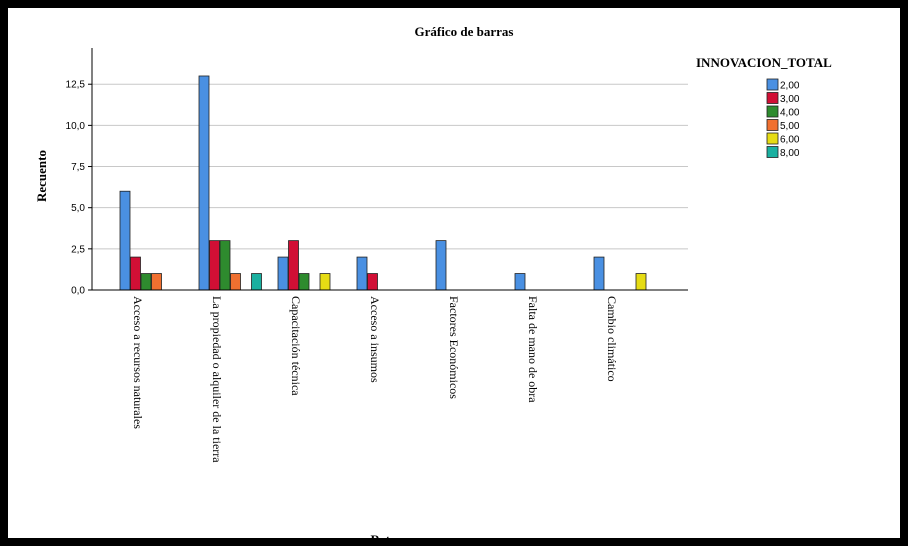 This screenshot has height=546, width=908. I want to click on legend: 2,00 3,00 4,00 5,00 6,00 8,00, so click(783, 118).